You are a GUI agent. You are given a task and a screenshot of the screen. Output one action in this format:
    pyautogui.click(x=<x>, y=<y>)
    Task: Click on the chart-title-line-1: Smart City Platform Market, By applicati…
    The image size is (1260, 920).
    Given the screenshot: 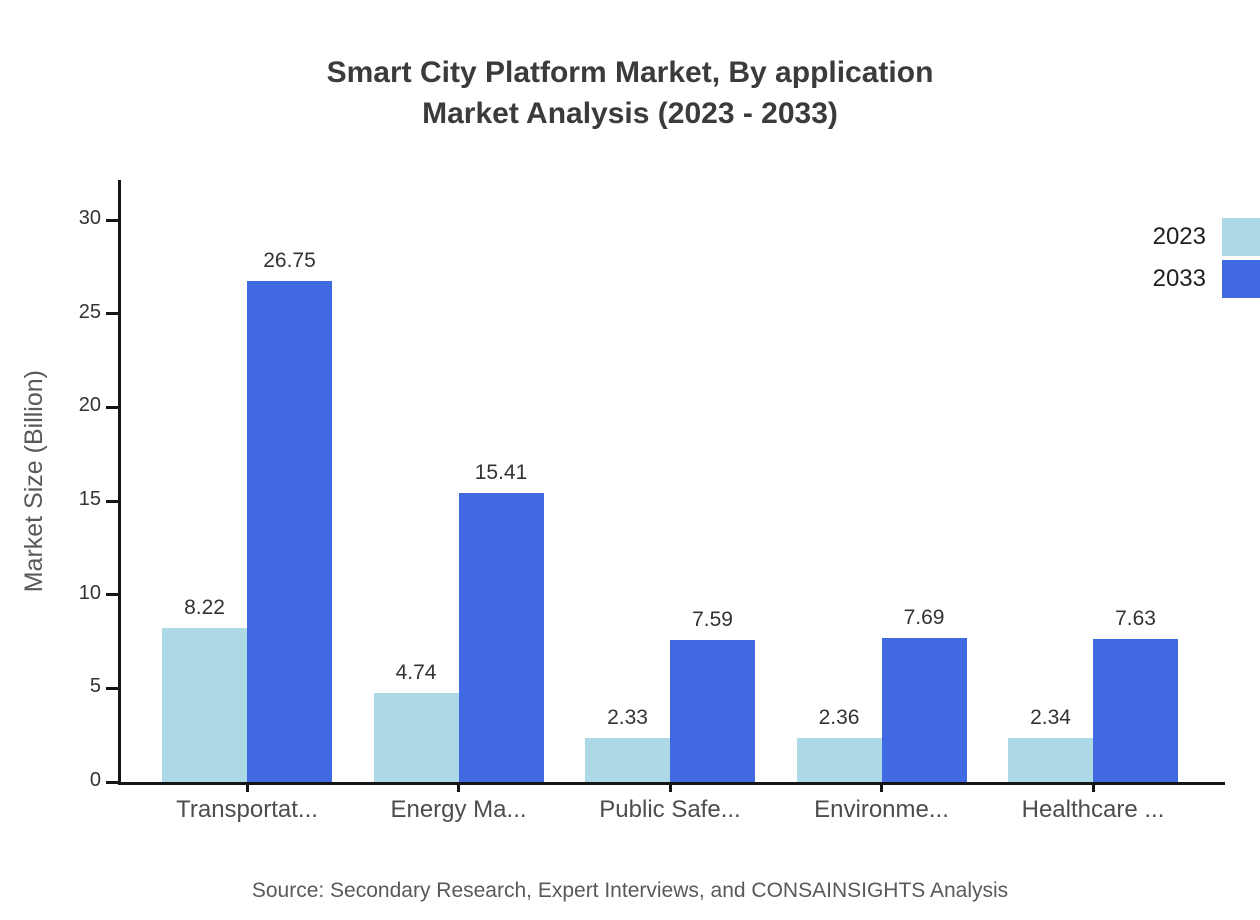 What is the action you would take?
    pyautogui.click(x=630, y=72)
    